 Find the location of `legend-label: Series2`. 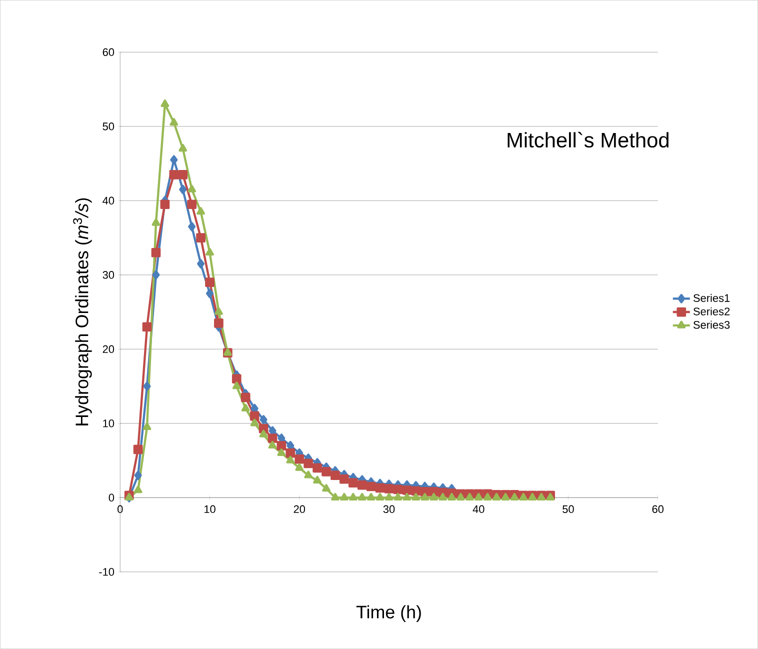

legend-label: Series2 is located at coordinates (711, 311).